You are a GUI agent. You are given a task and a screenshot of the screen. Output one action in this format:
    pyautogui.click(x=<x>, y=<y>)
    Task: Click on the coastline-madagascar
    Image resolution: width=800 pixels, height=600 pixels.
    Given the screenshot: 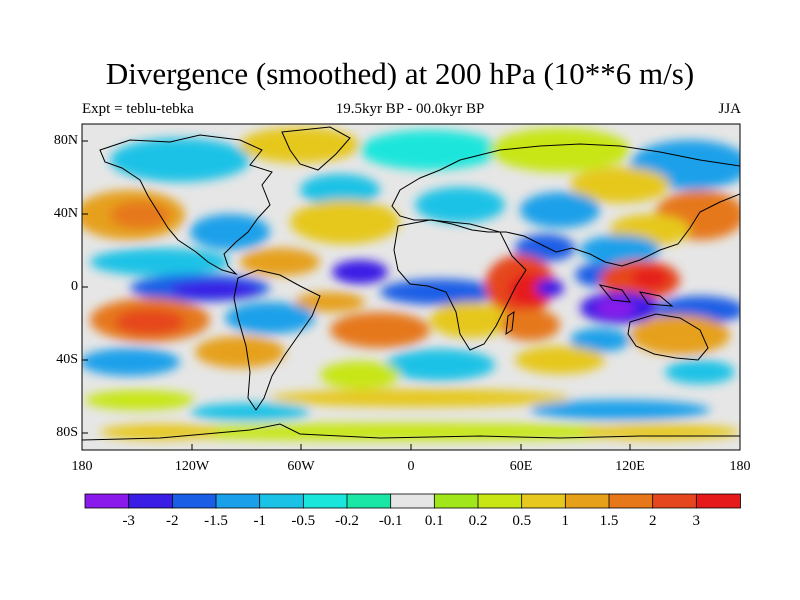 What is the action you would take?
    pyautogui.click(x=510, y=323)
    